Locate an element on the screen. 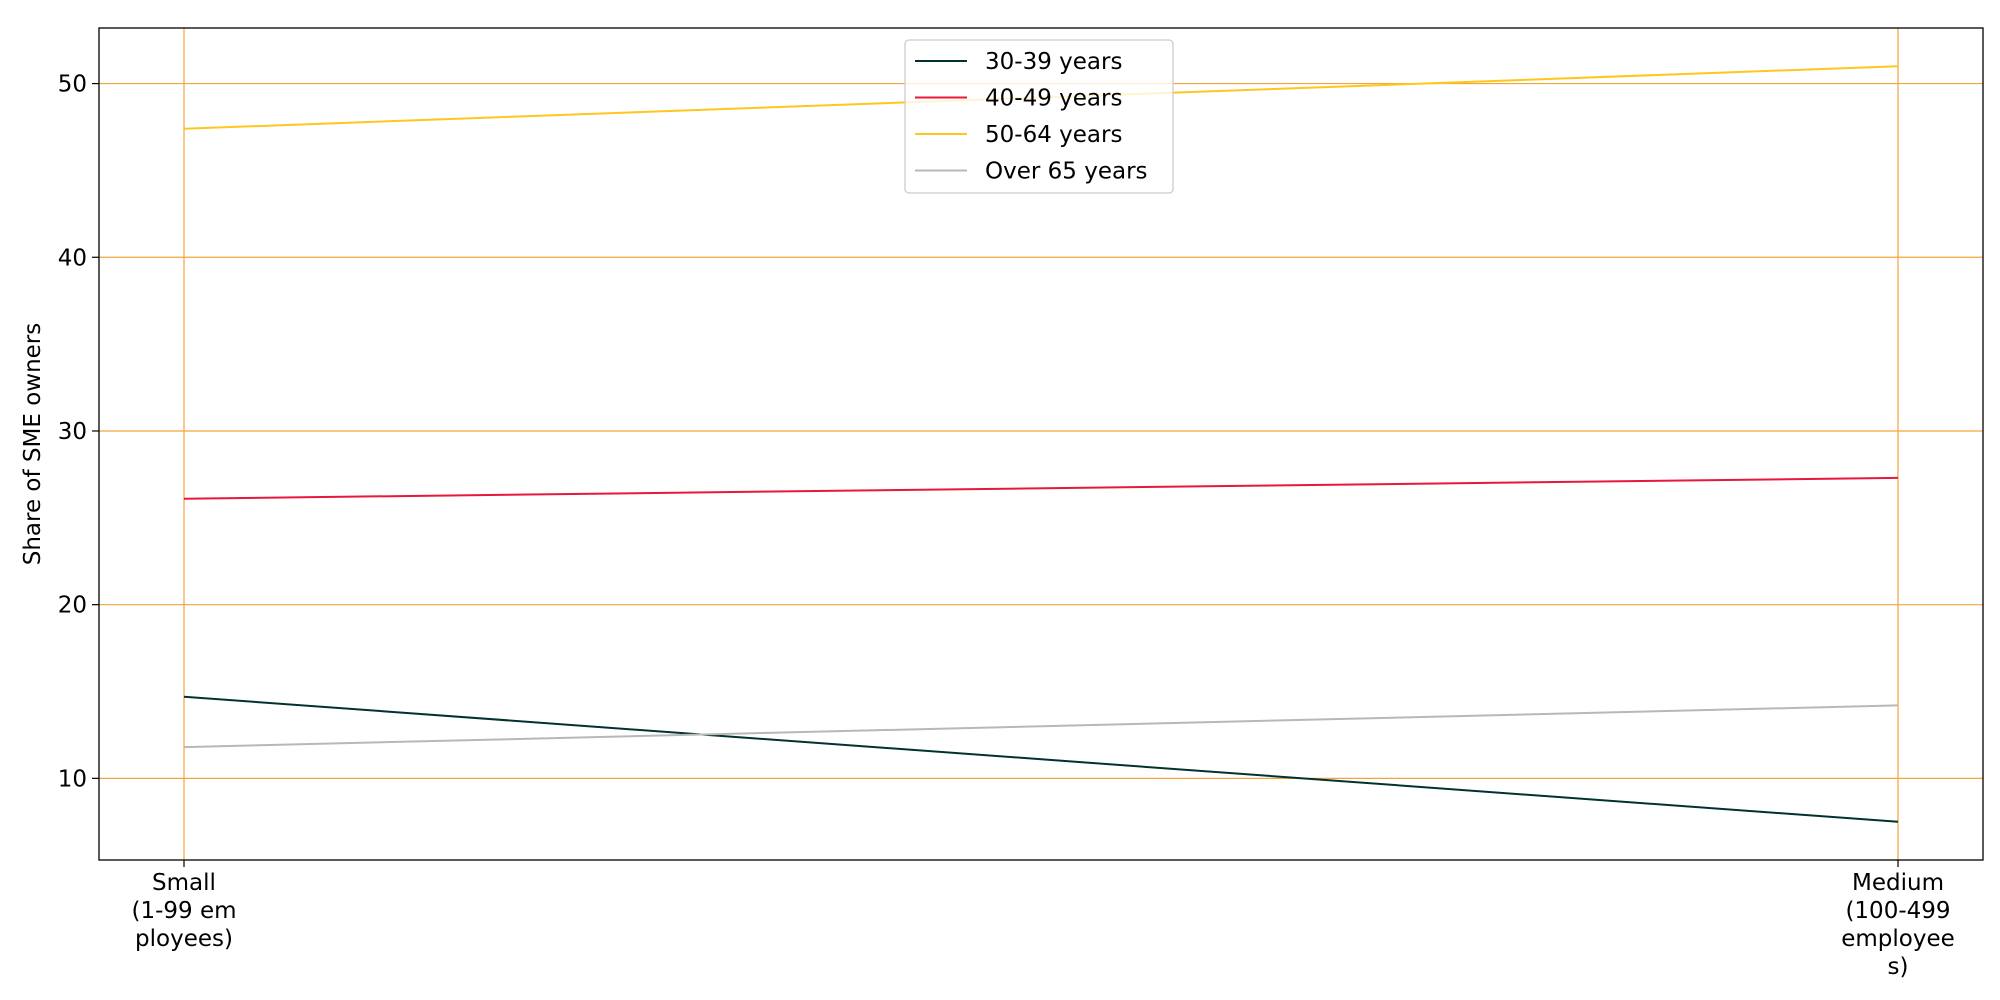 This screenshot has height=1000, width=2000. y-tick-label: 30 is located at coordinates (72, 432).